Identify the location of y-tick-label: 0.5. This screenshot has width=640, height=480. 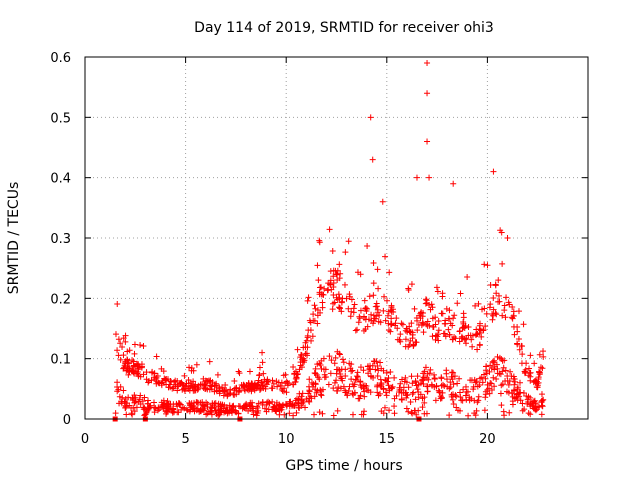
(60, 118).